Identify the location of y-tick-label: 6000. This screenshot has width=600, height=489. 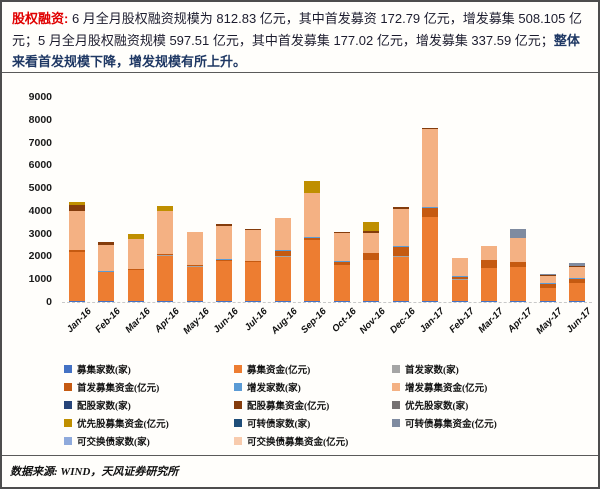
(40, 165).